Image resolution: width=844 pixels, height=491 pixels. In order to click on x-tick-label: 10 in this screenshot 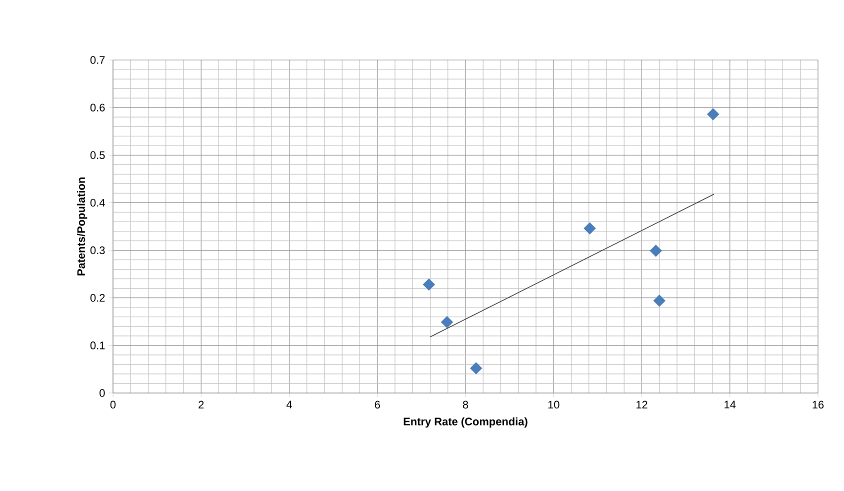, I will do `click(554, 404)`.